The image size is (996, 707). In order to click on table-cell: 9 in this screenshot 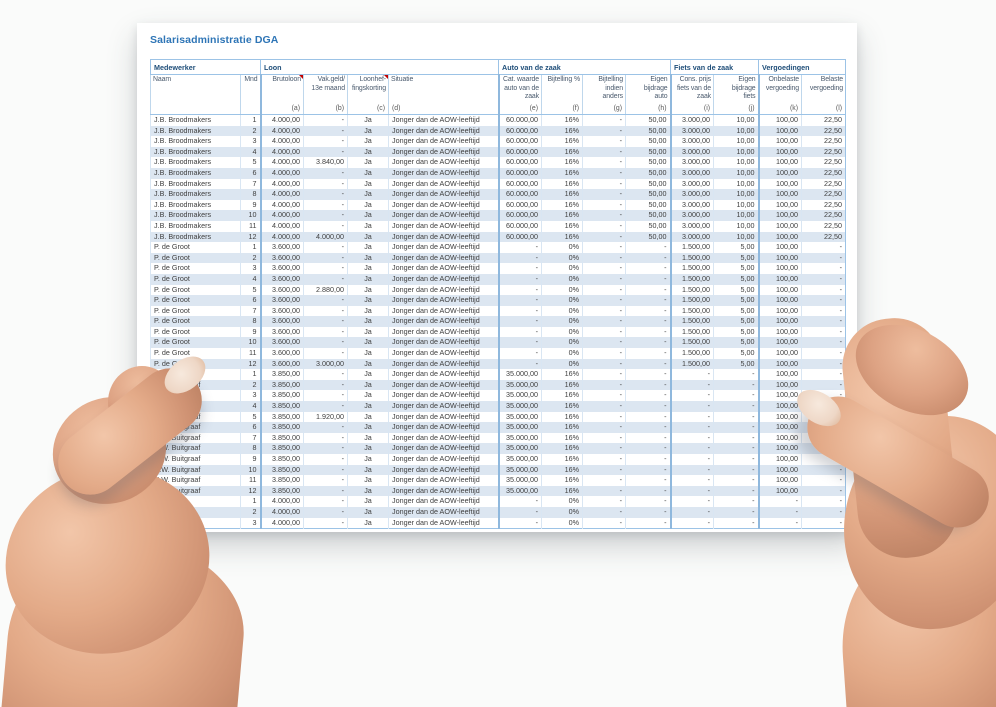, I will do `click(250, 205)`.